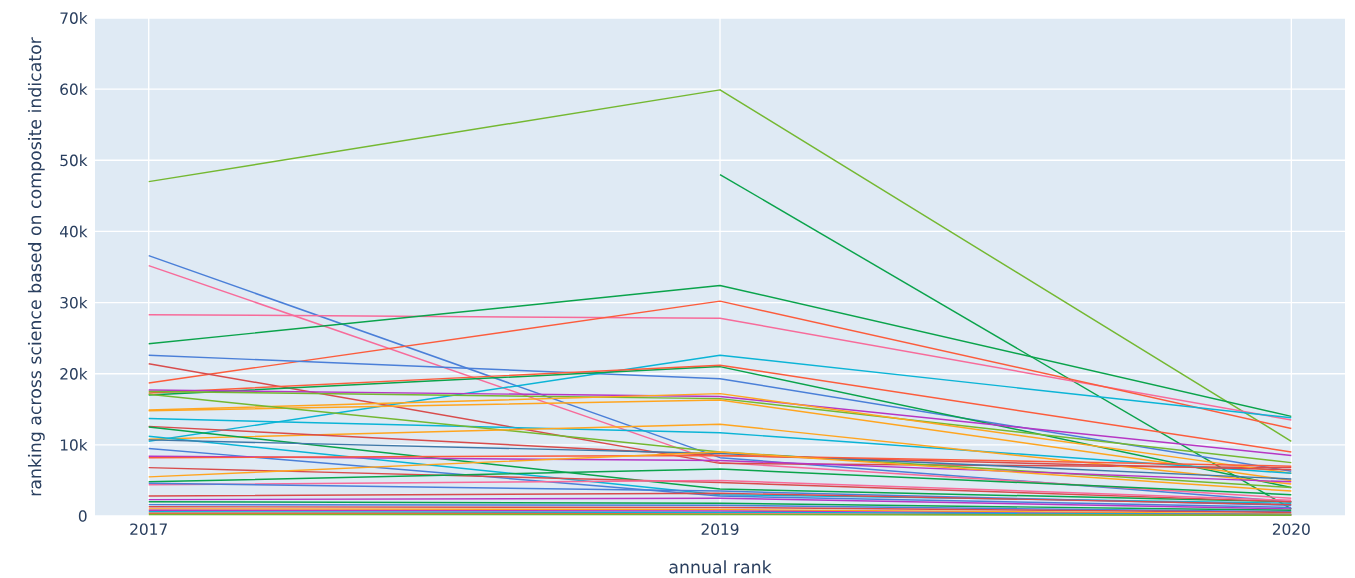  Describe the element at coordinates (74, 444) in the screenshot. I see `y-tick-label: 10k` at that location.